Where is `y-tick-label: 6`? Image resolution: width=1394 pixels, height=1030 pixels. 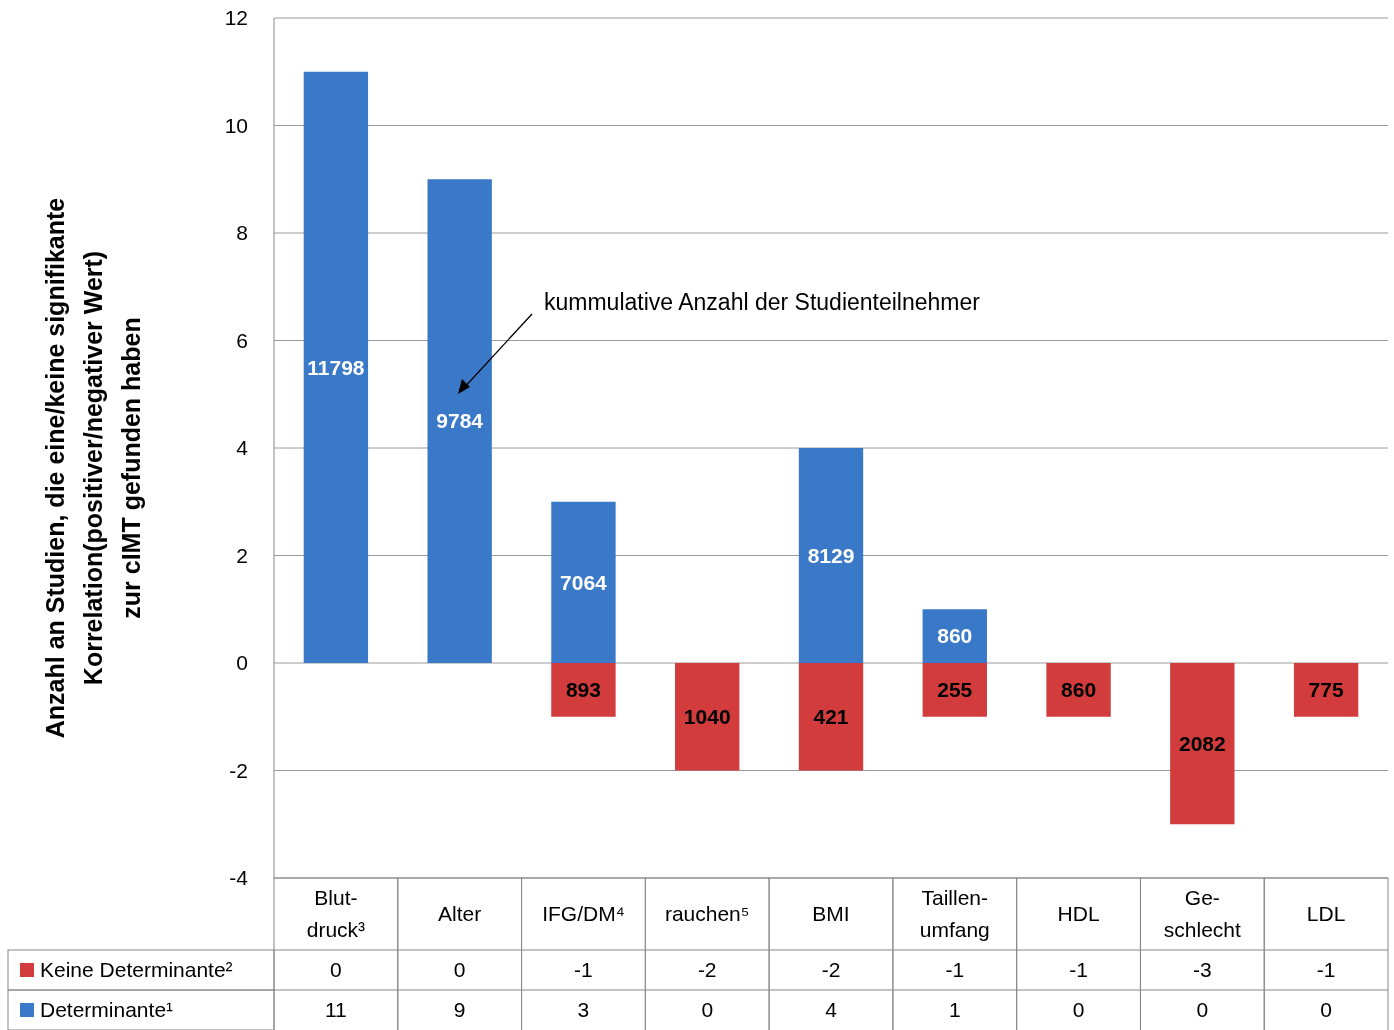
y-tick-label: 6 is located at coordinates (242, 340).